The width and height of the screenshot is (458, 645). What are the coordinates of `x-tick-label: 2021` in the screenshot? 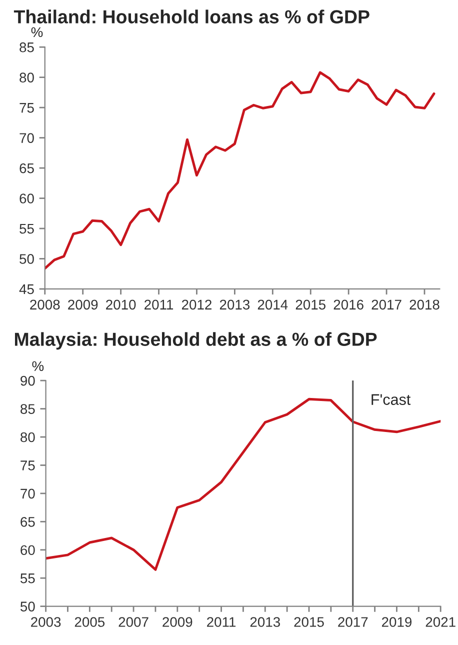 It's located at (441, 622).